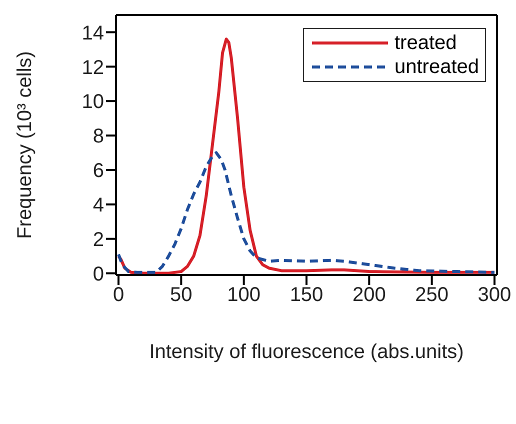  What do you see at coordinates (93, 33) in the screenshot?
I see `y-tick-label: 14` at bounding box center [93, 33].